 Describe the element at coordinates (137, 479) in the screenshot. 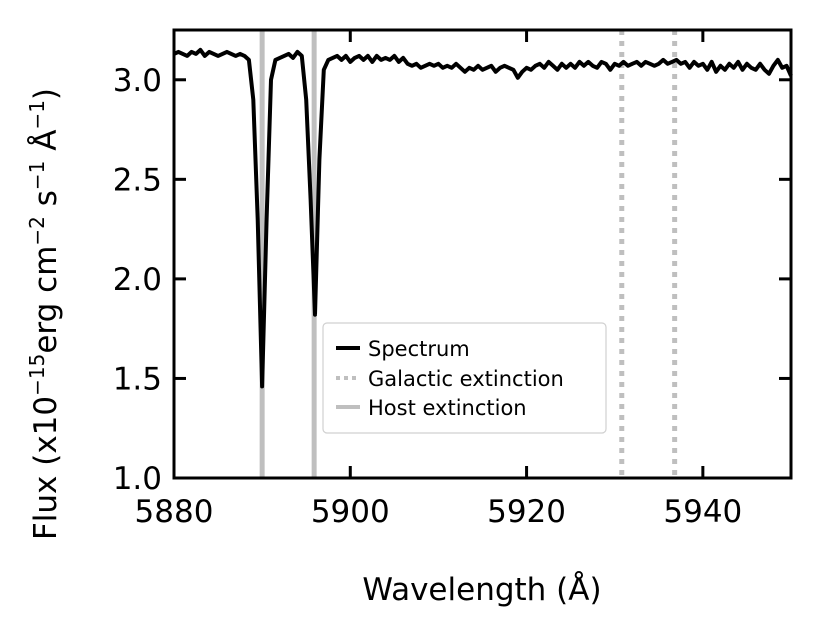

I see `y-tick-label: 1.0` at that location.